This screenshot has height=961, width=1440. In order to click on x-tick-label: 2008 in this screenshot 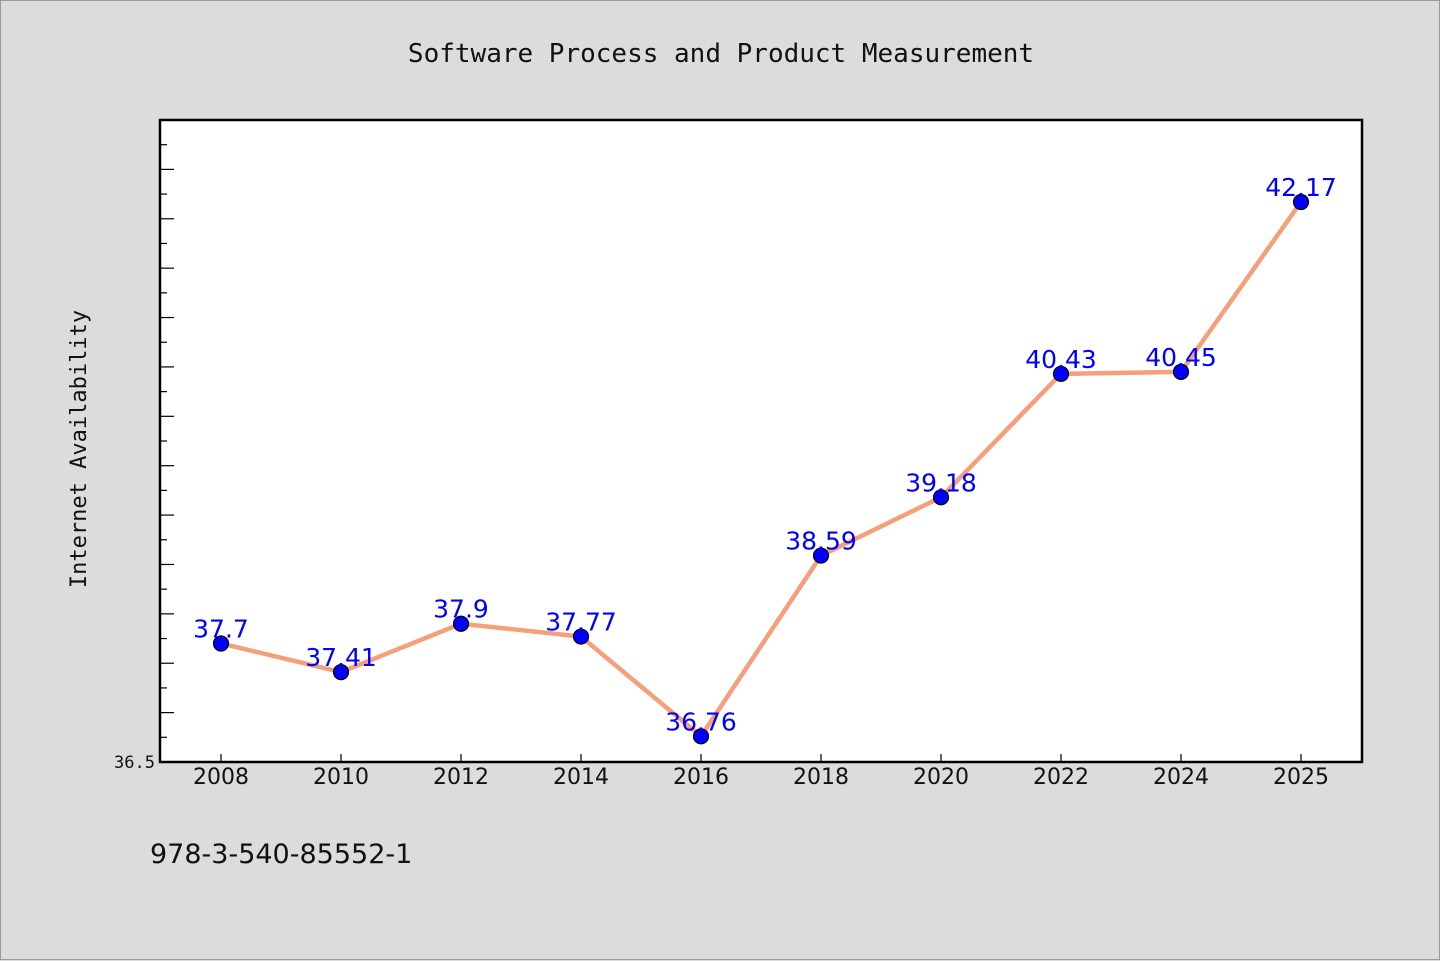, I will do `click(221, 777)`.